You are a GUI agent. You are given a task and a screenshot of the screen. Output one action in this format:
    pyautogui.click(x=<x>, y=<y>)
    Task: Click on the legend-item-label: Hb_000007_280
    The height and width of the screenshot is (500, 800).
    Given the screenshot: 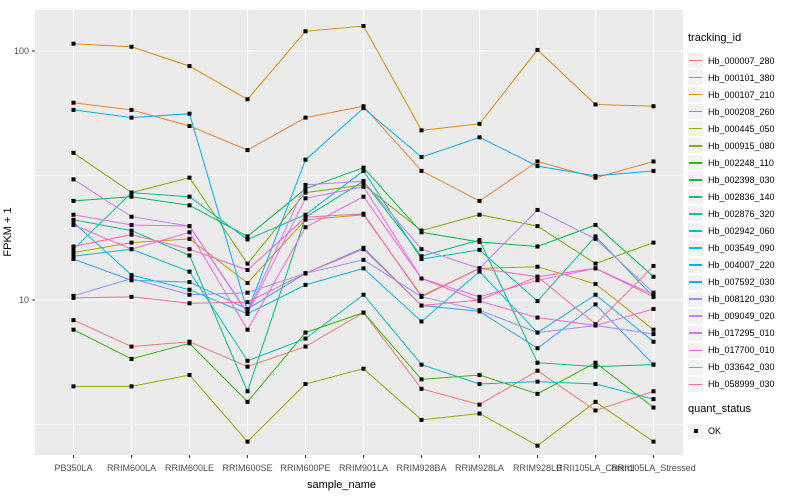 What is the action you would take?
    pyautogui.click(x=741, y=60)
    